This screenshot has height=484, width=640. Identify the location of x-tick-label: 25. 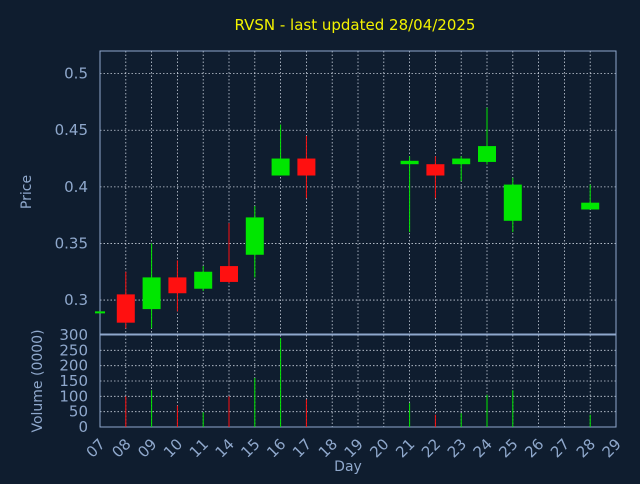
(508, 448).